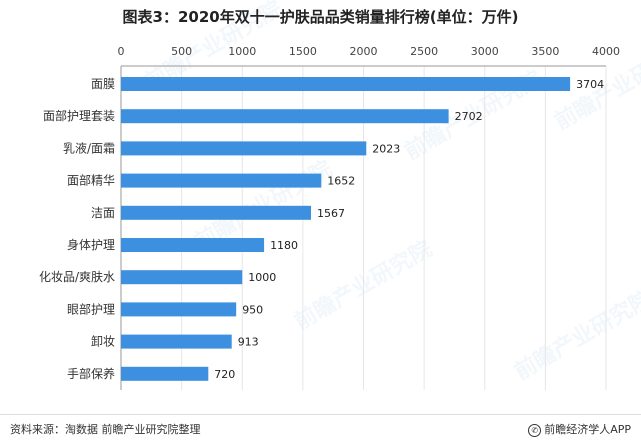 Image resolution: width=641 pixels, height=444 pixels. Describe the element at coordinates (91, 244) in the screenshot. I see `category-label: 身体护理` at that location.